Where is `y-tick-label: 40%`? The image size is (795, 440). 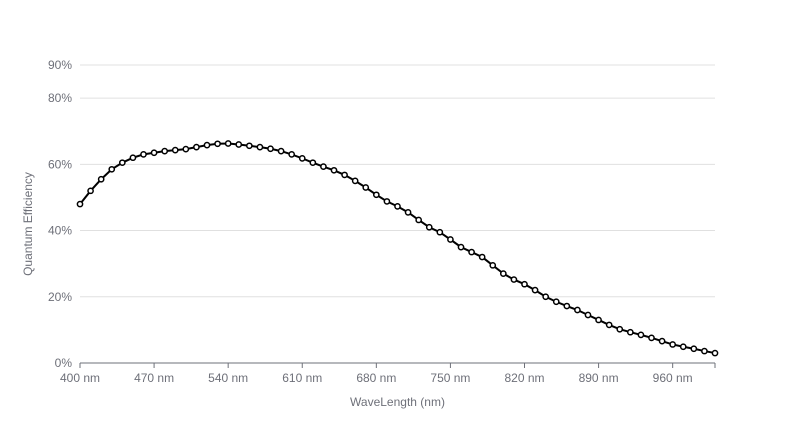
y-tick-label: 40% is located at coordinates (60, 231).